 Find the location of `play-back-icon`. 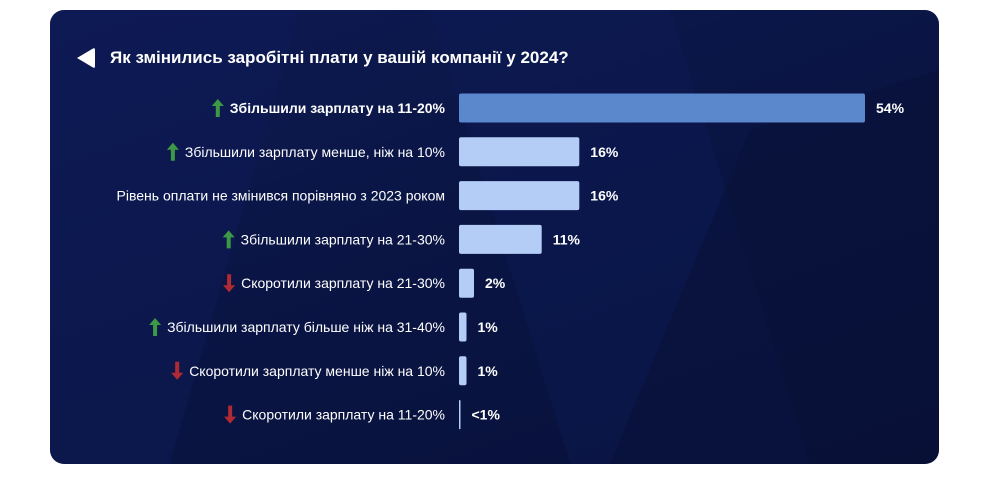

play-back-icon is located at coordinates (86, 58).